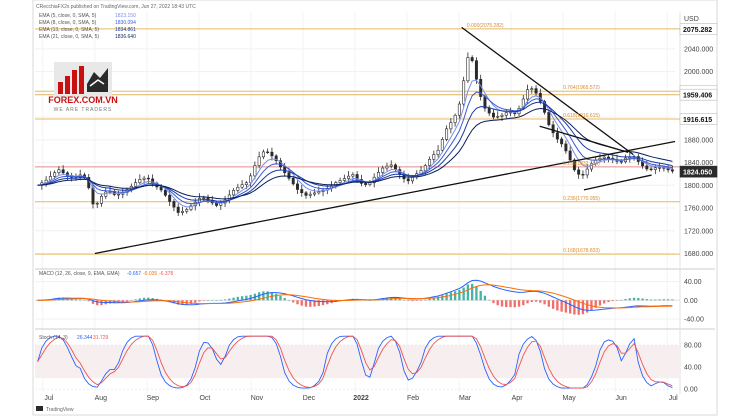  Describe the element at coordinates (698, 119) in the screenshot. I see `price-badge` at that location.